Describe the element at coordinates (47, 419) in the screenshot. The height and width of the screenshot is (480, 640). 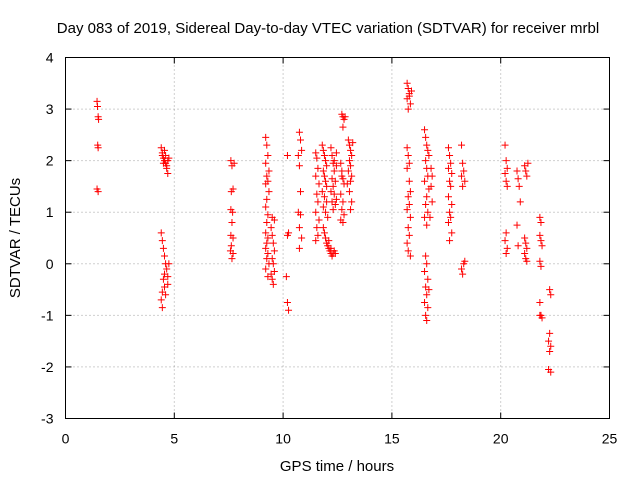
I see `y-tick-label: -3` at that location.